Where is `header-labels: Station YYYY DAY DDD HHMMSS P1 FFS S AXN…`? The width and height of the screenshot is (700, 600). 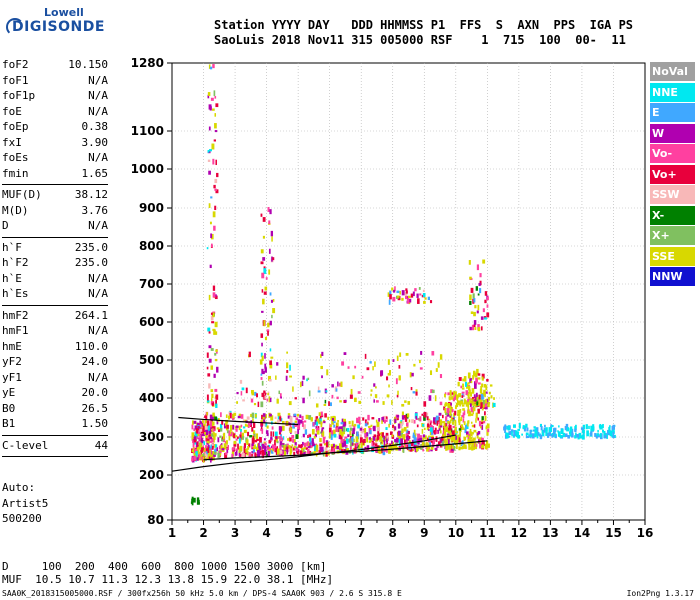
header-labels: Station YYYY DAY DDD HHMMSS P1 FFS S AXN… is located at coordinates (424, 25).